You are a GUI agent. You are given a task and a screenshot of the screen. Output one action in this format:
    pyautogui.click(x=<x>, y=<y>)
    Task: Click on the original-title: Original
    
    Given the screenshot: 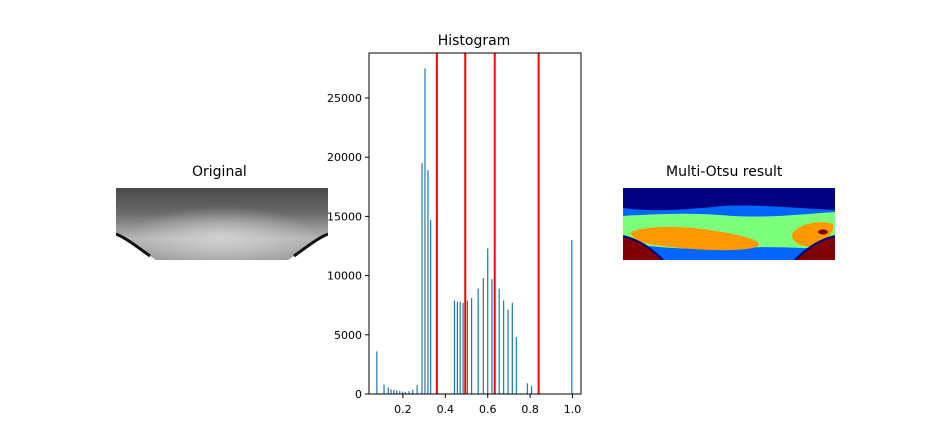 What is the action you would take?
    pyautogui.click(x=219, y=172)
    